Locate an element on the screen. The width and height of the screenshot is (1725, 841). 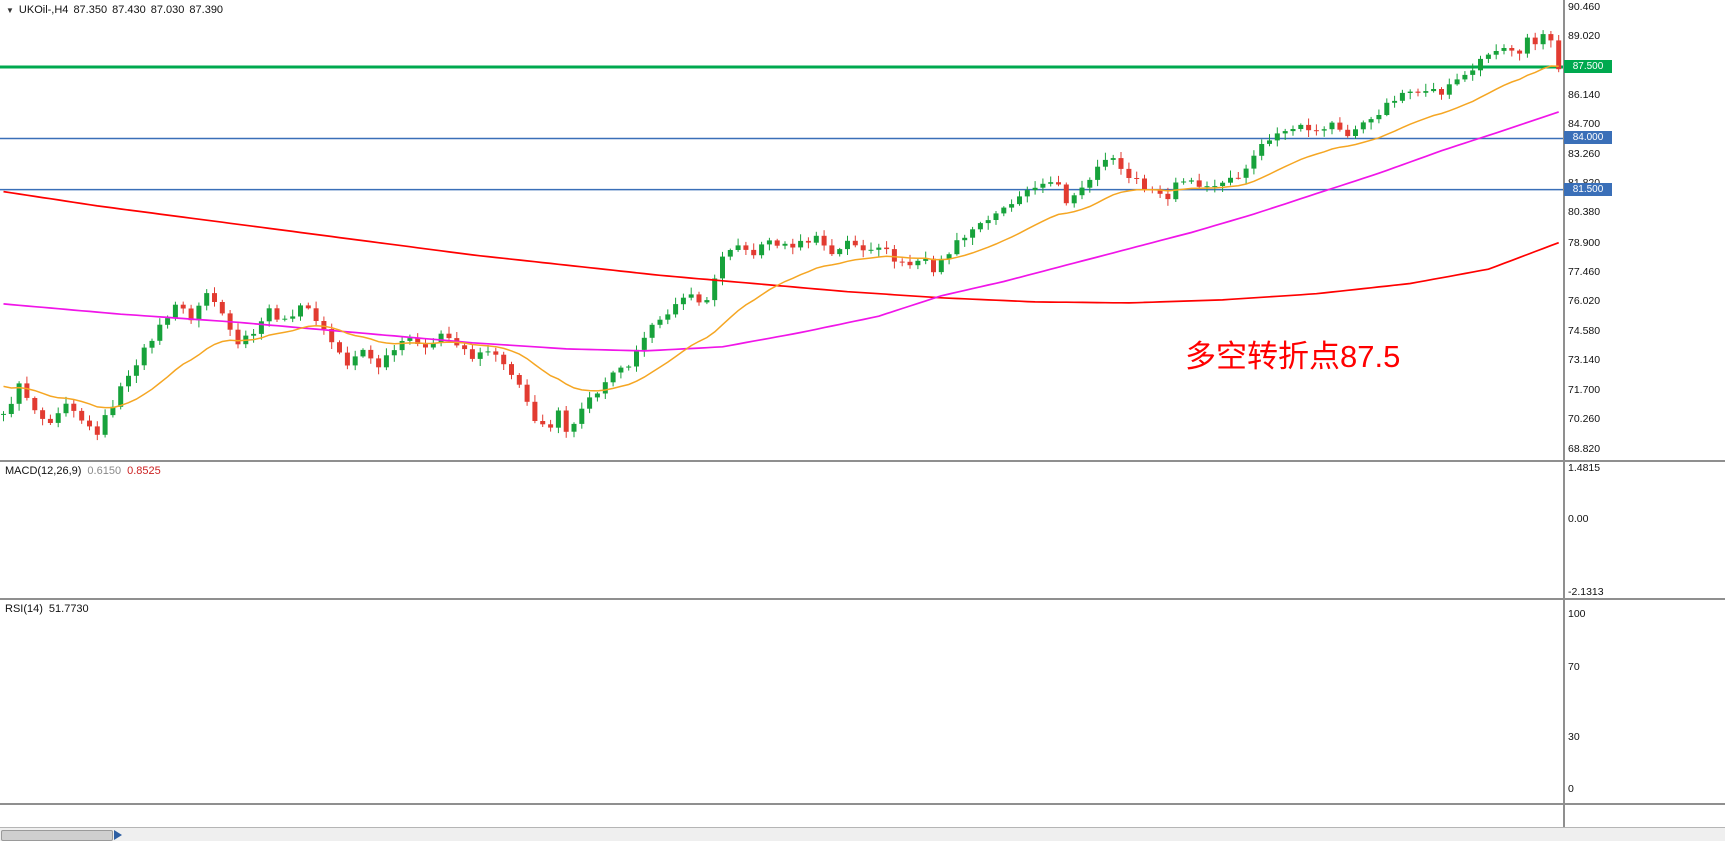
price-axis-label: 76.020 is located at coordinates (1584, 301).